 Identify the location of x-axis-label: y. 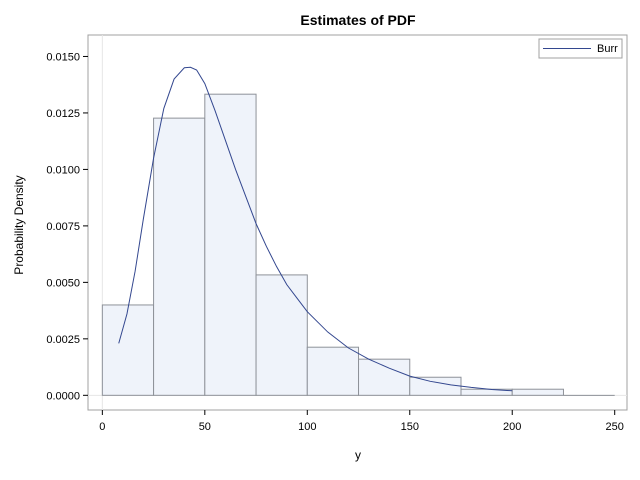
(358, 455).